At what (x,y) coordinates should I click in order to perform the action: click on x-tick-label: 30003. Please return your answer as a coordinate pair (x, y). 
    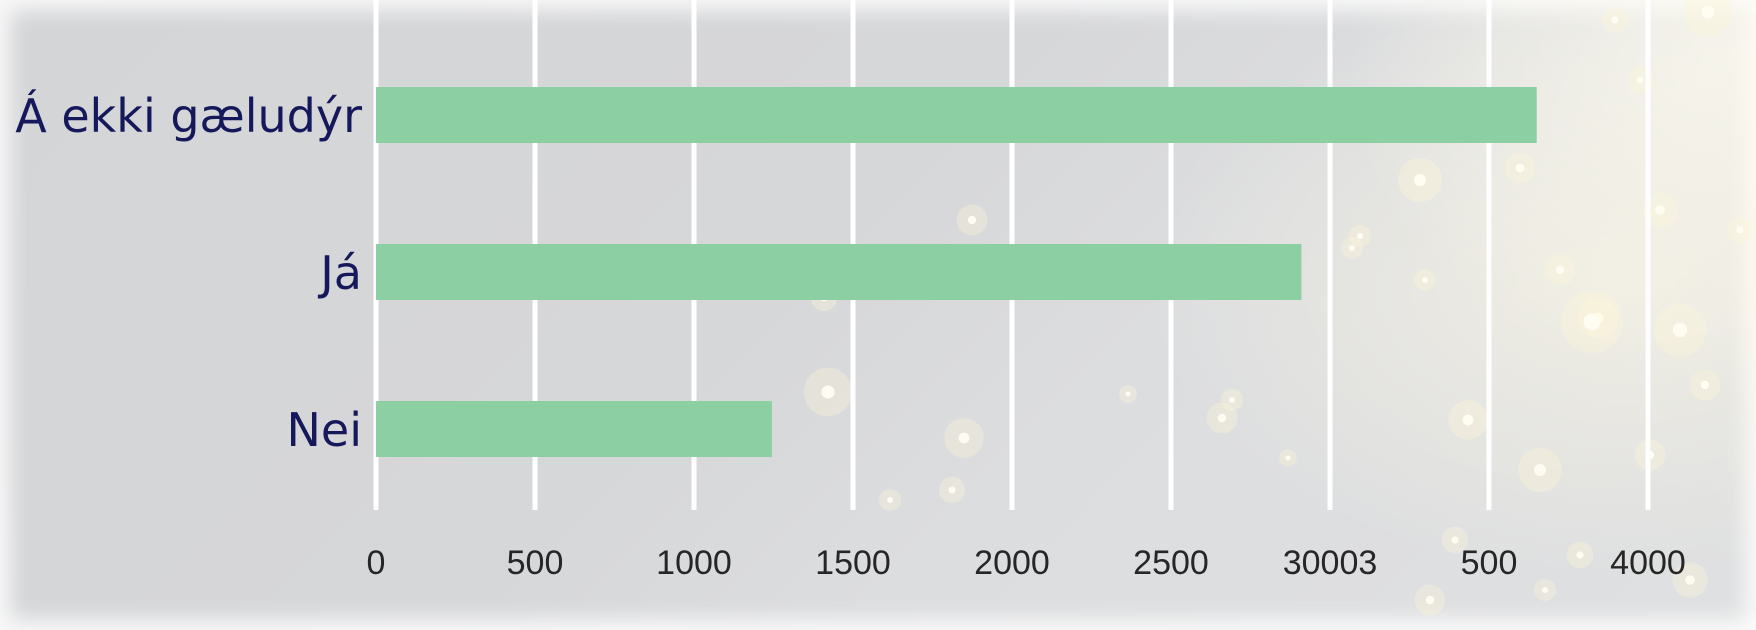
    Looking at the image, I should click on (1330, 563).